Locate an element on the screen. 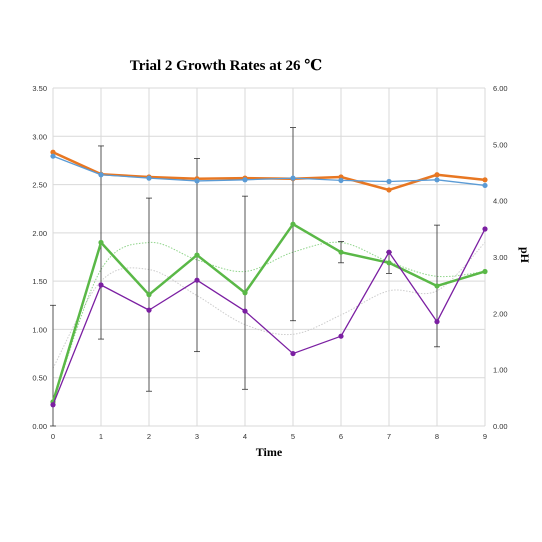  x-axis-title: Time is located at coordinates (269, 452).